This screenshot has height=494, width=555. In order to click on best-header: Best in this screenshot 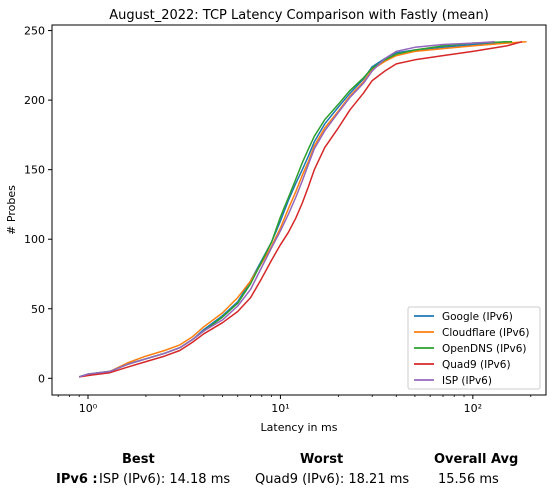, I will do `click(138, 459)`.